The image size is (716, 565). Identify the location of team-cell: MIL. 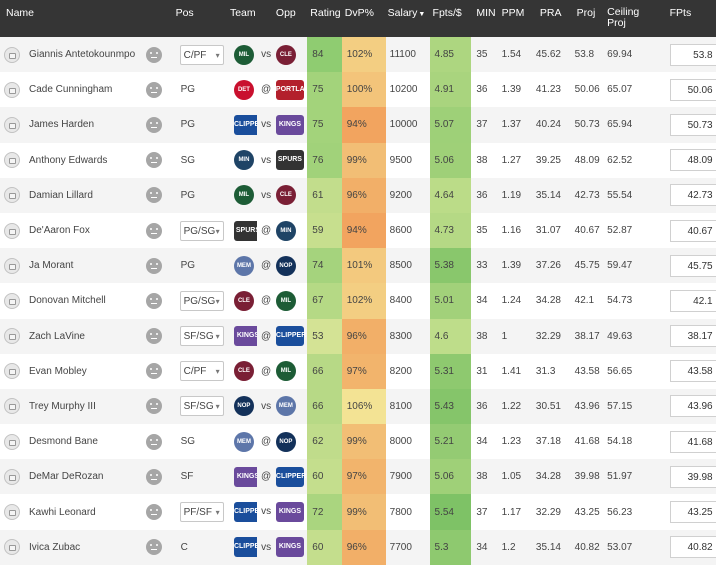
(243, 195).